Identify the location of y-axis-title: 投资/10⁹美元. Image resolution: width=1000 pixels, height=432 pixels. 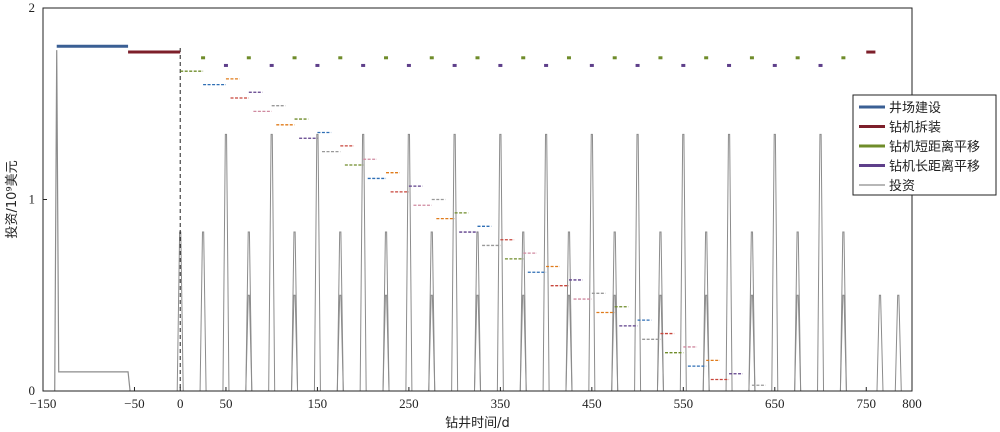
(12, 199).